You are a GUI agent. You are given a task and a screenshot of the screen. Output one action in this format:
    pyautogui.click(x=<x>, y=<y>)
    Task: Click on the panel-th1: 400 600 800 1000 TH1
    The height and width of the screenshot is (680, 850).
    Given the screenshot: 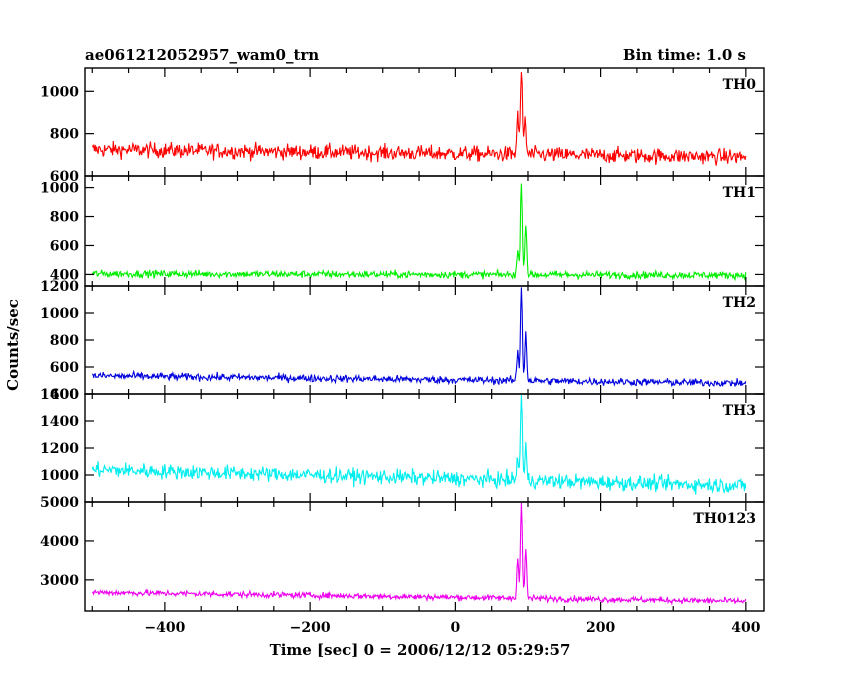 What is the action you would take?
    pyautogui.click(x=402, y=231)
    